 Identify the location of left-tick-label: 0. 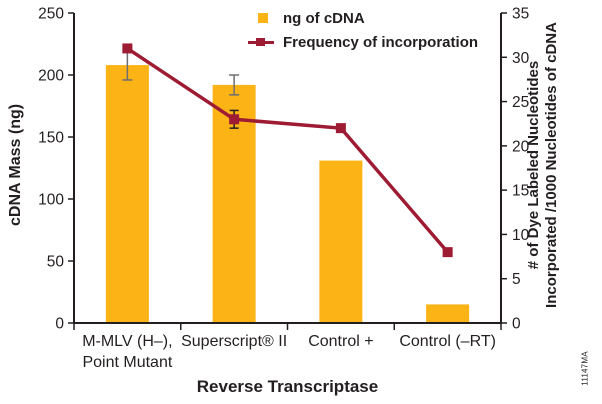
(59, 324).